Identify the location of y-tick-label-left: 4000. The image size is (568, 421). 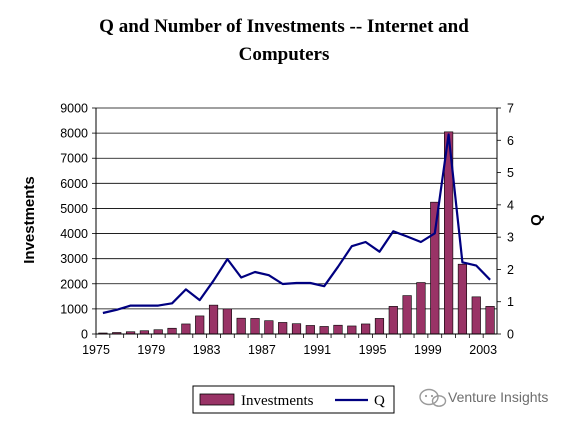
(74, 234).